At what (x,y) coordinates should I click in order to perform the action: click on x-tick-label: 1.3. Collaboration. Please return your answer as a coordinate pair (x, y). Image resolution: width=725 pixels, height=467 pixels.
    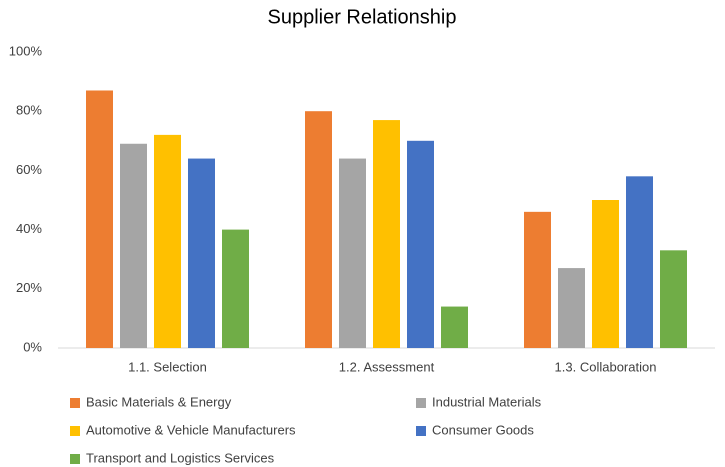
    Looking at the image, I should click on (606, 366).